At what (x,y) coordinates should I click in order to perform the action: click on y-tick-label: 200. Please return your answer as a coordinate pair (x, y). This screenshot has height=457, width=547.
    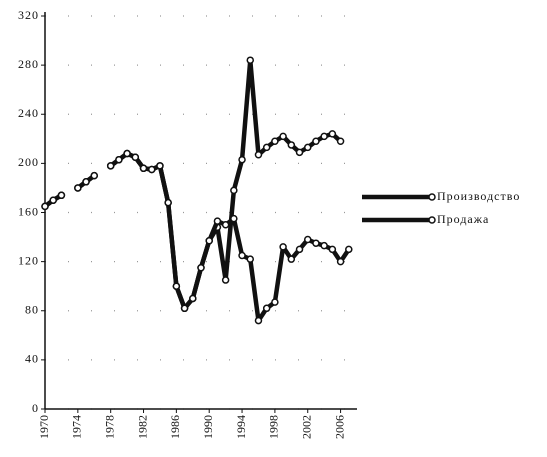
    Looking at the image, I should click on (28, 162).